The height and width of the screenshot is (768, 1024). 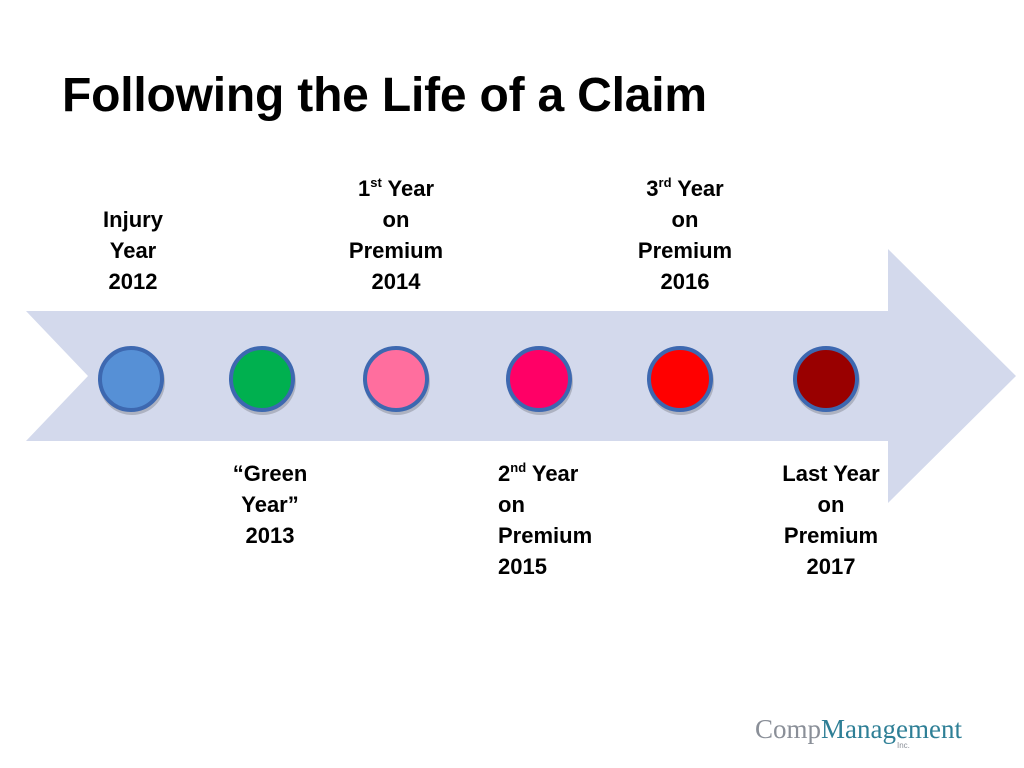 I want to click on label-line: Injury, so click(x=133, y=219).